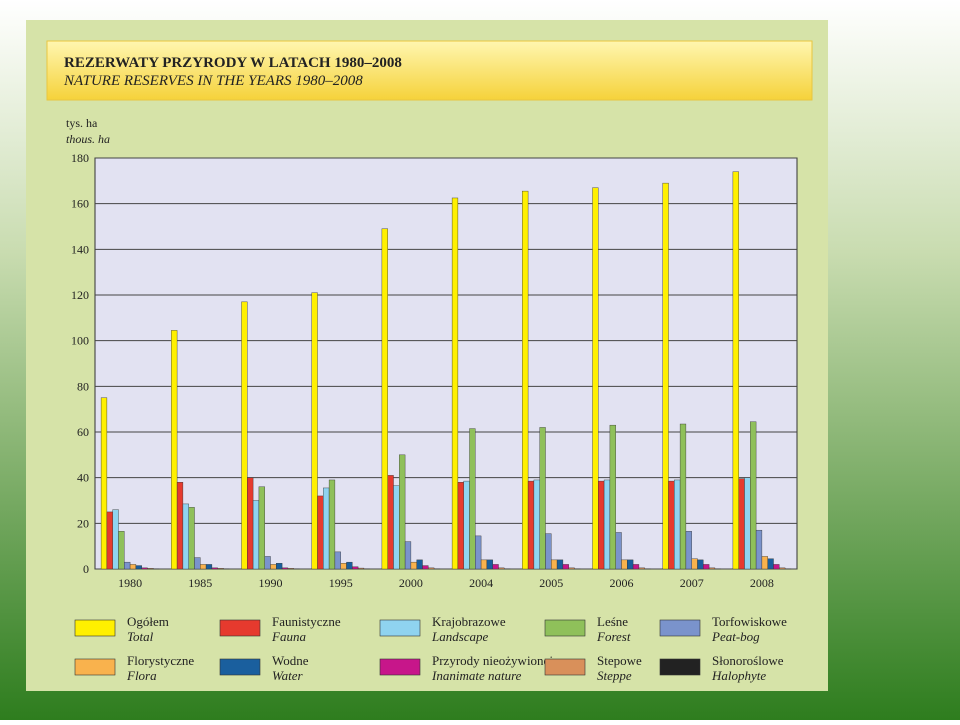 This screenshot has width=960, height=725. What do you see at coordinates (288, 636) in the screenshot?
I see `legend-label-en: Fauna` at bounding box center [288, 636].